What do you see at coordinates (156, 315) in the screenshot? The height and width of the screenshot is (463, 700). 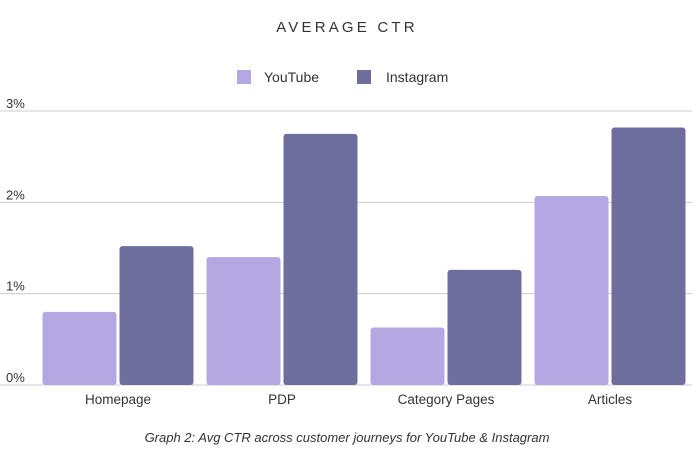 I see `bar-instagram-homepage` at bounding box center [156, 315].